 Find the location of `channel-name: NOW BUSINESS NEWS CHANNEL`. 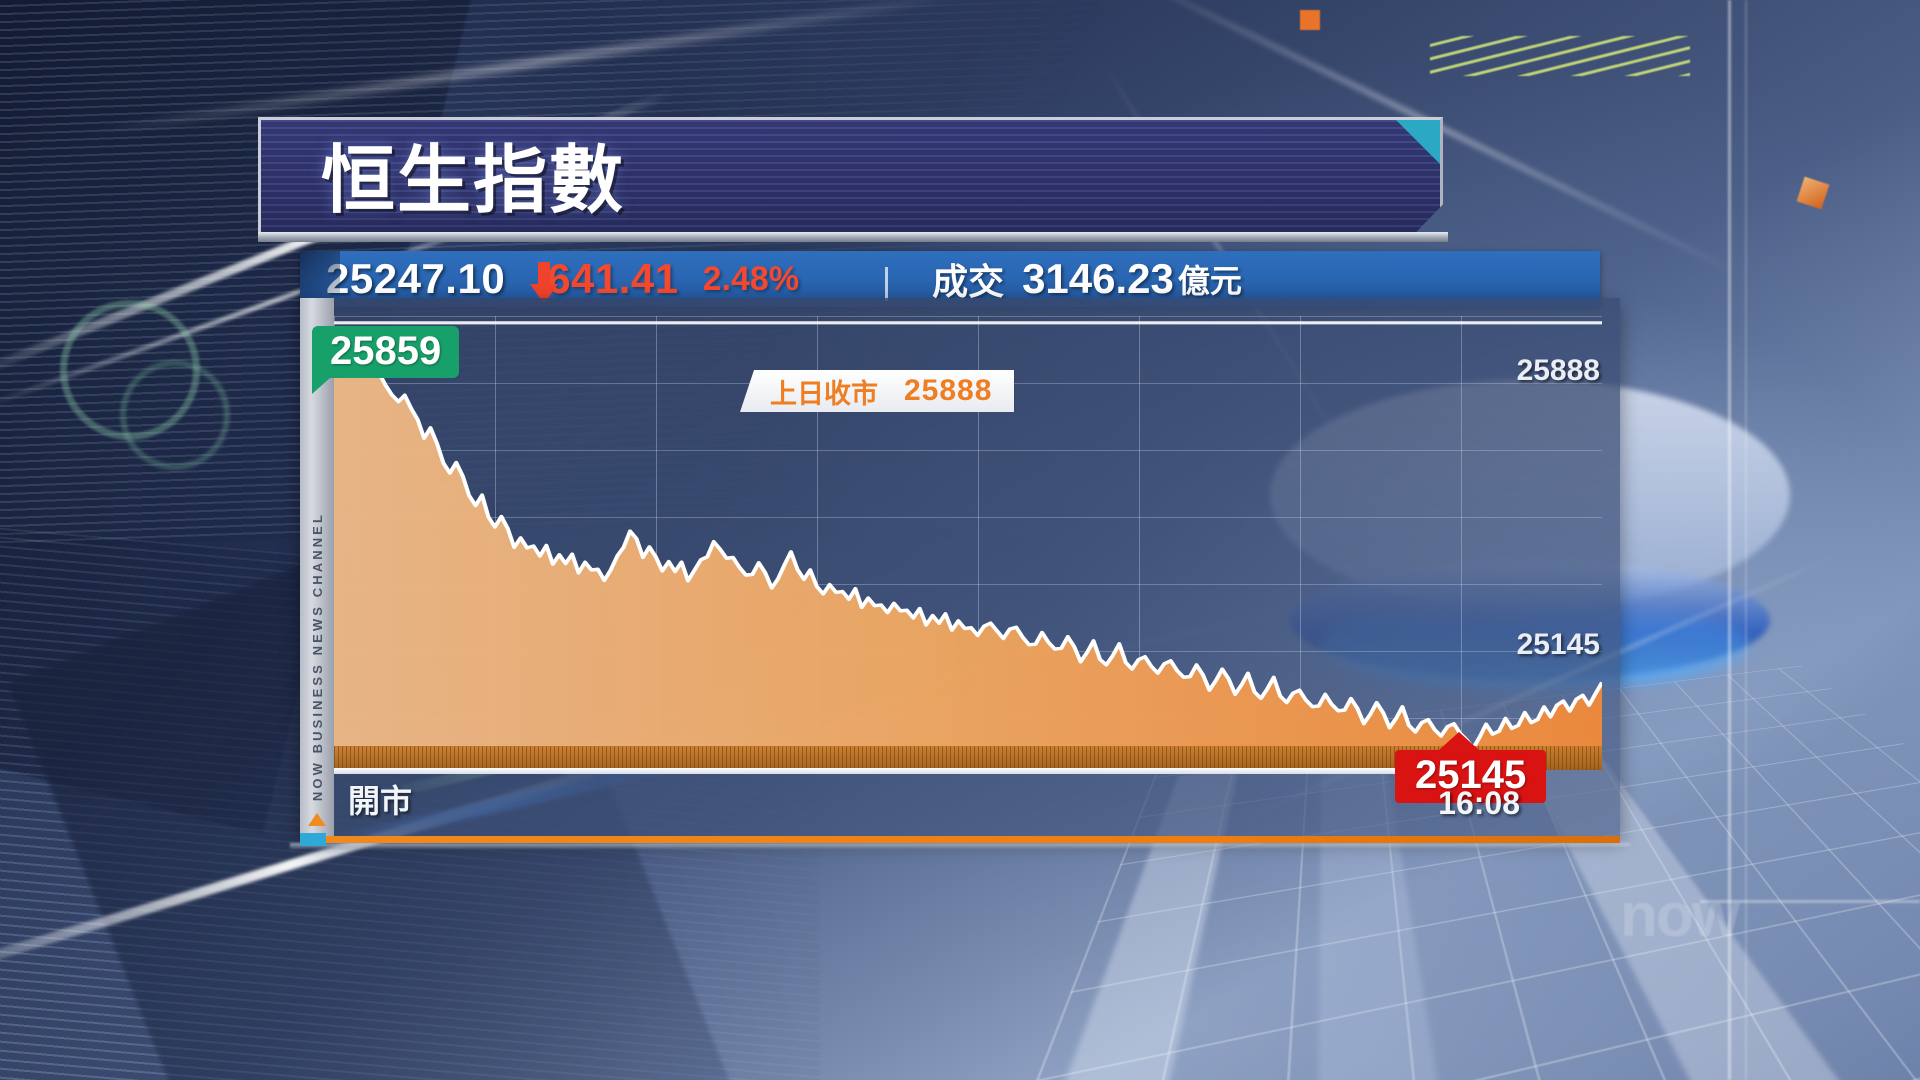

channel-name: NOW BUSINESS NEWS CHANNEL is located at coordinates (317, 656).